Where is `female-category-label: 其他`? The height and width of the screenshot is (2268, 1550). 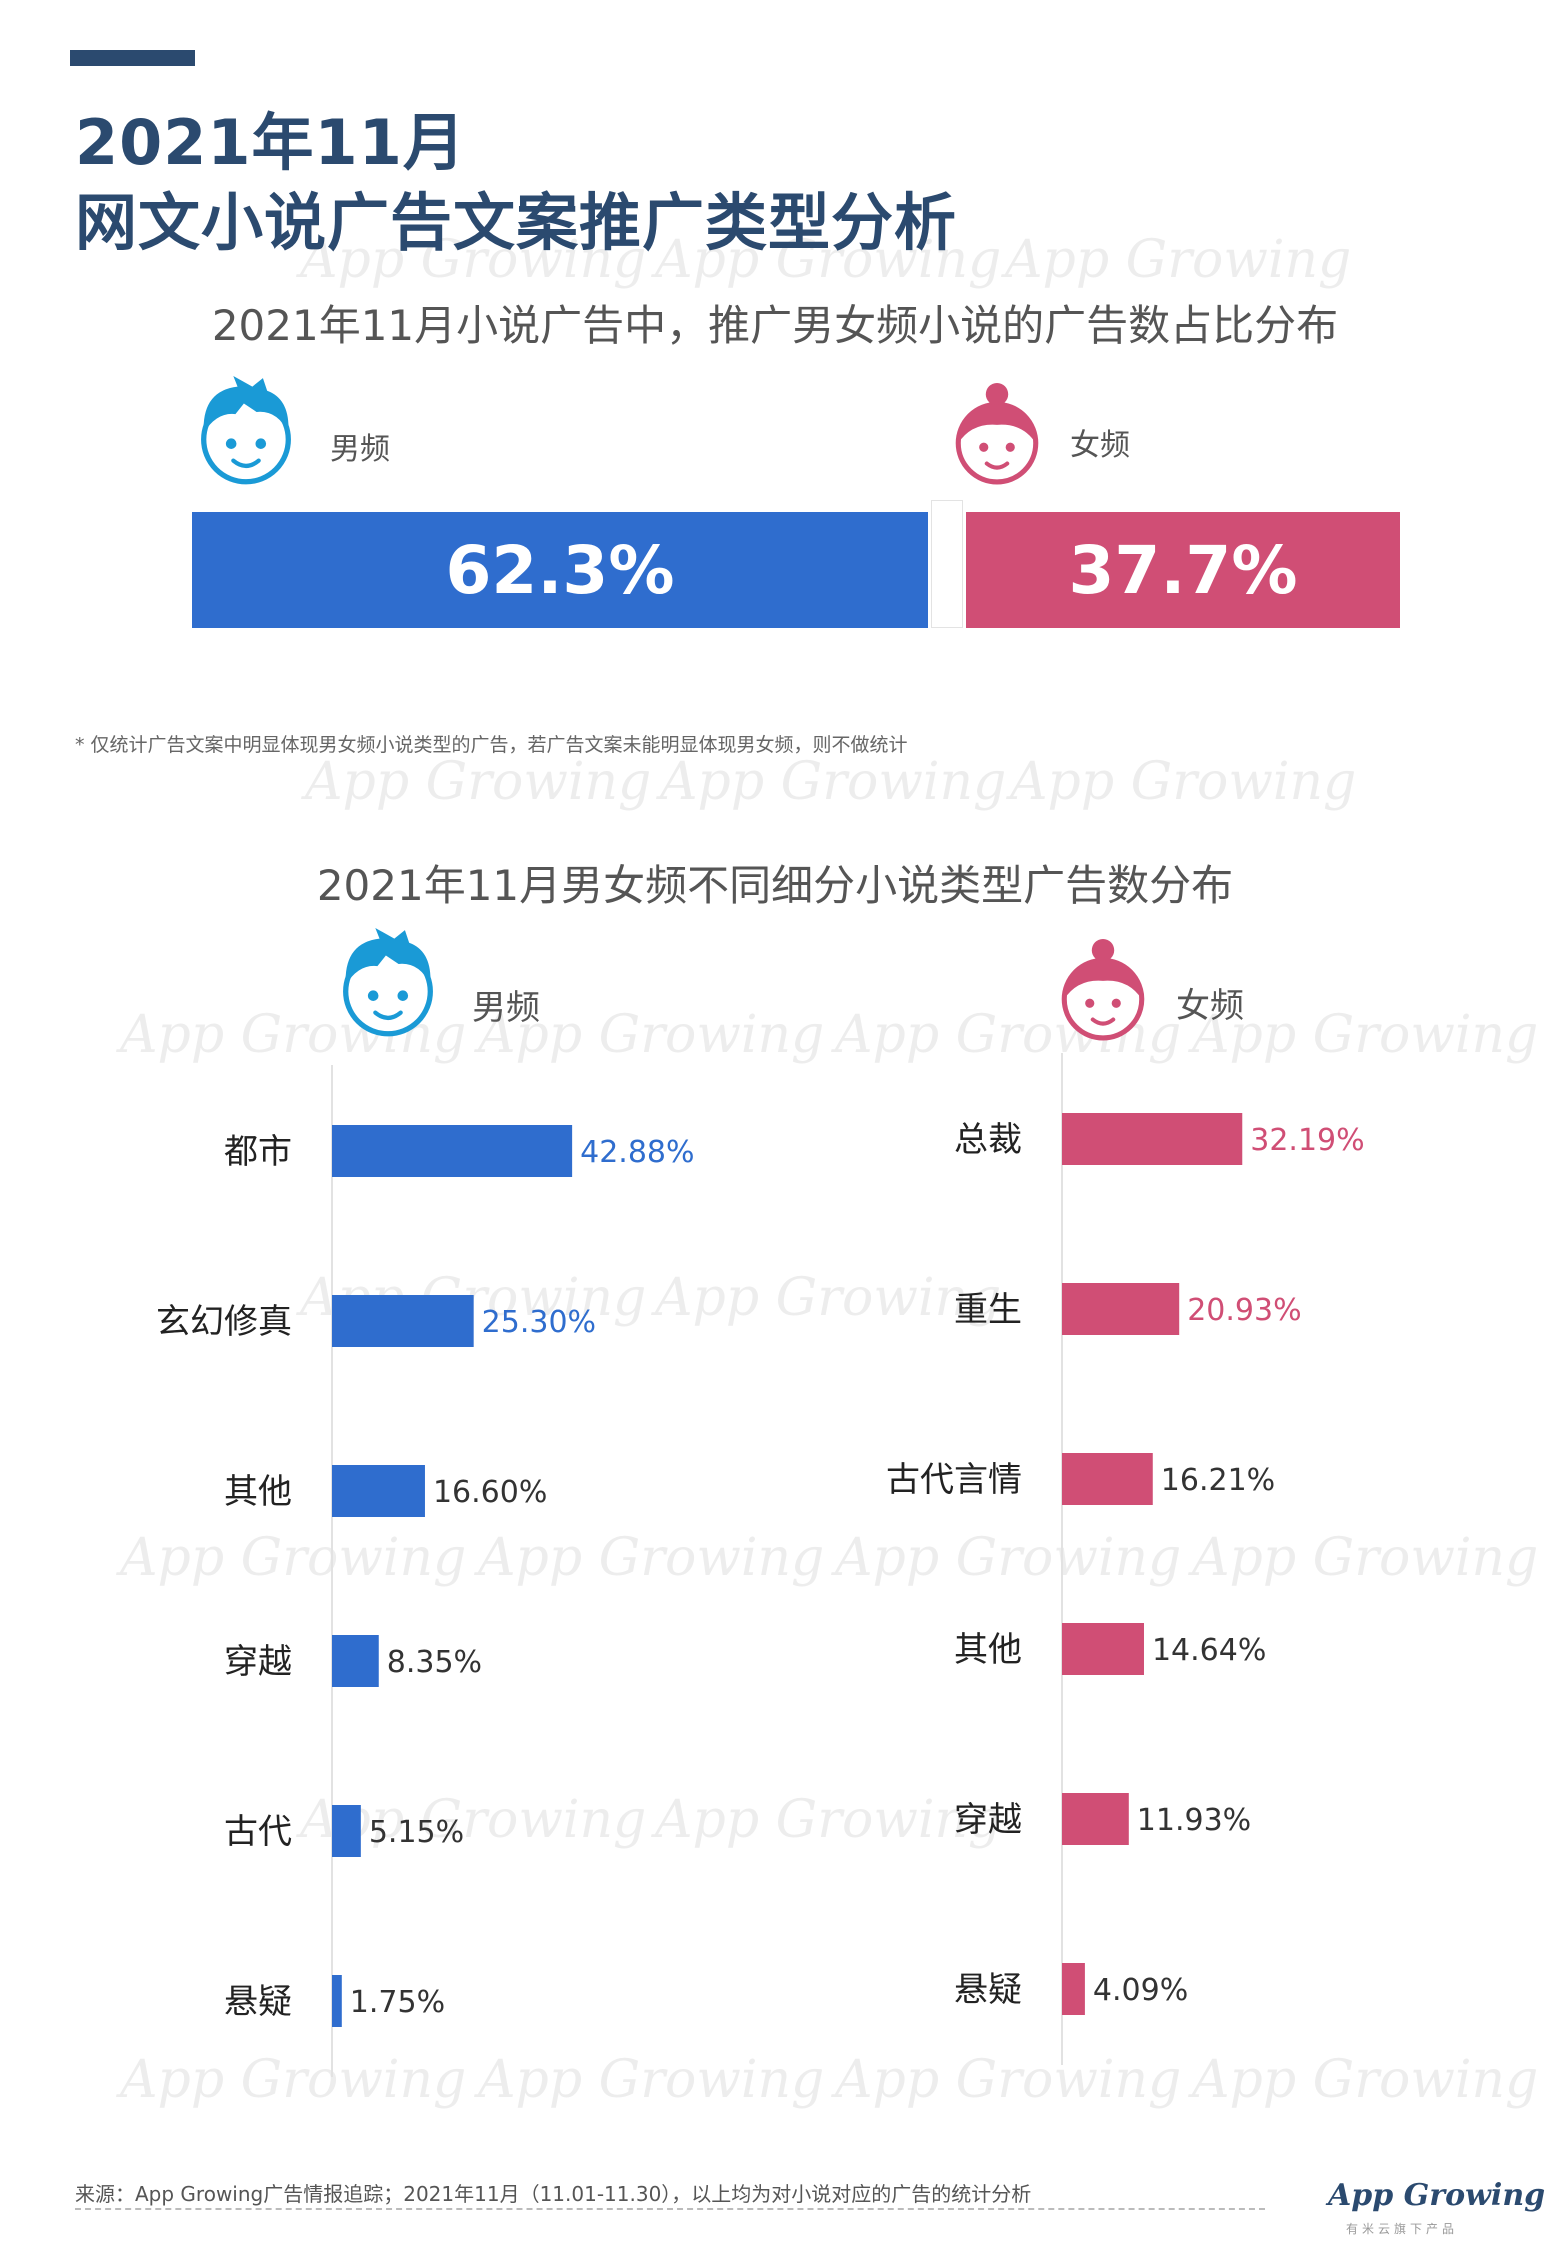
female-category-label: 其他 is located at coordinates (988, 1650).